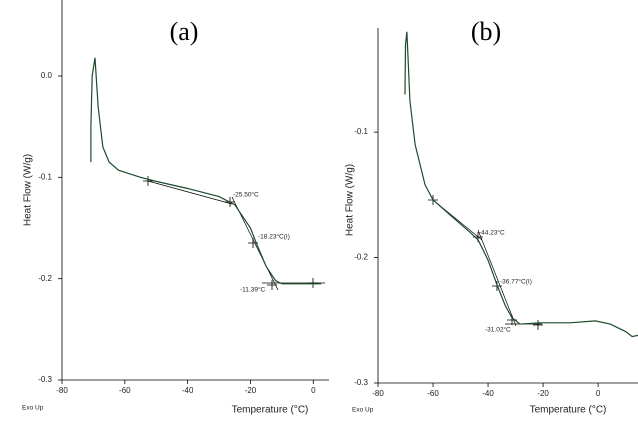 Image resolution: width=638 pixels, height=430 pixels. What do you see at coordinates (516, 282) in the screenshot?
I see `annotation: -36.77°C(I)` at bounding box center [516, 282].